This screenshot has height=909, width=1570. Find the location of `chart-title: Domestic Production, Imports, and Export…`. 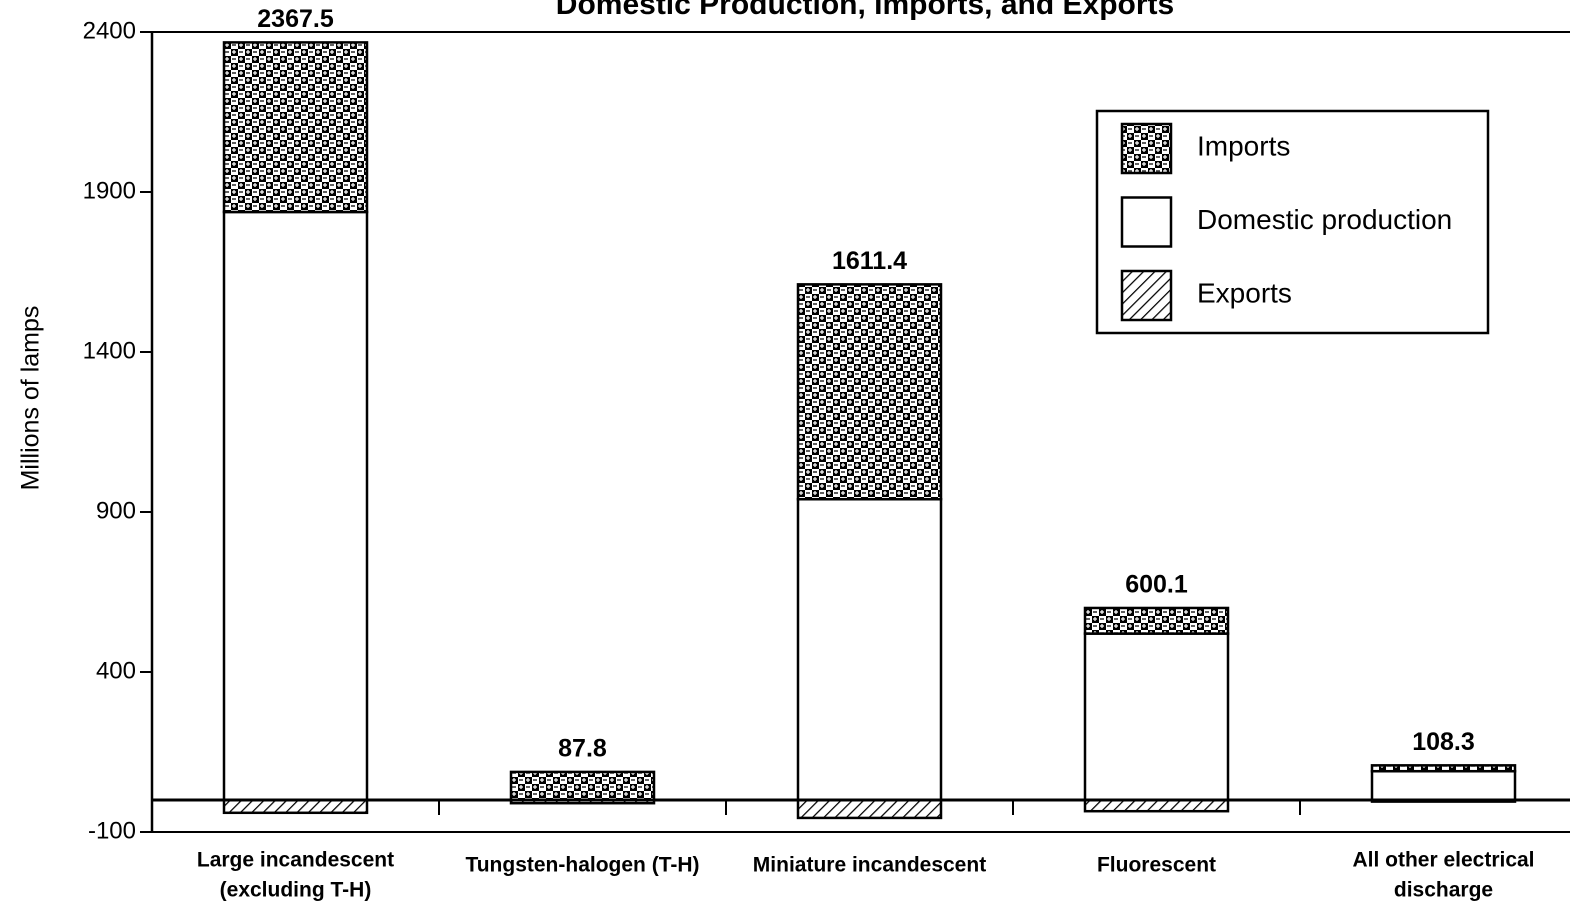

chart-title: Domestic Production, Imports, and Export… is located at coordinates (865, 10).